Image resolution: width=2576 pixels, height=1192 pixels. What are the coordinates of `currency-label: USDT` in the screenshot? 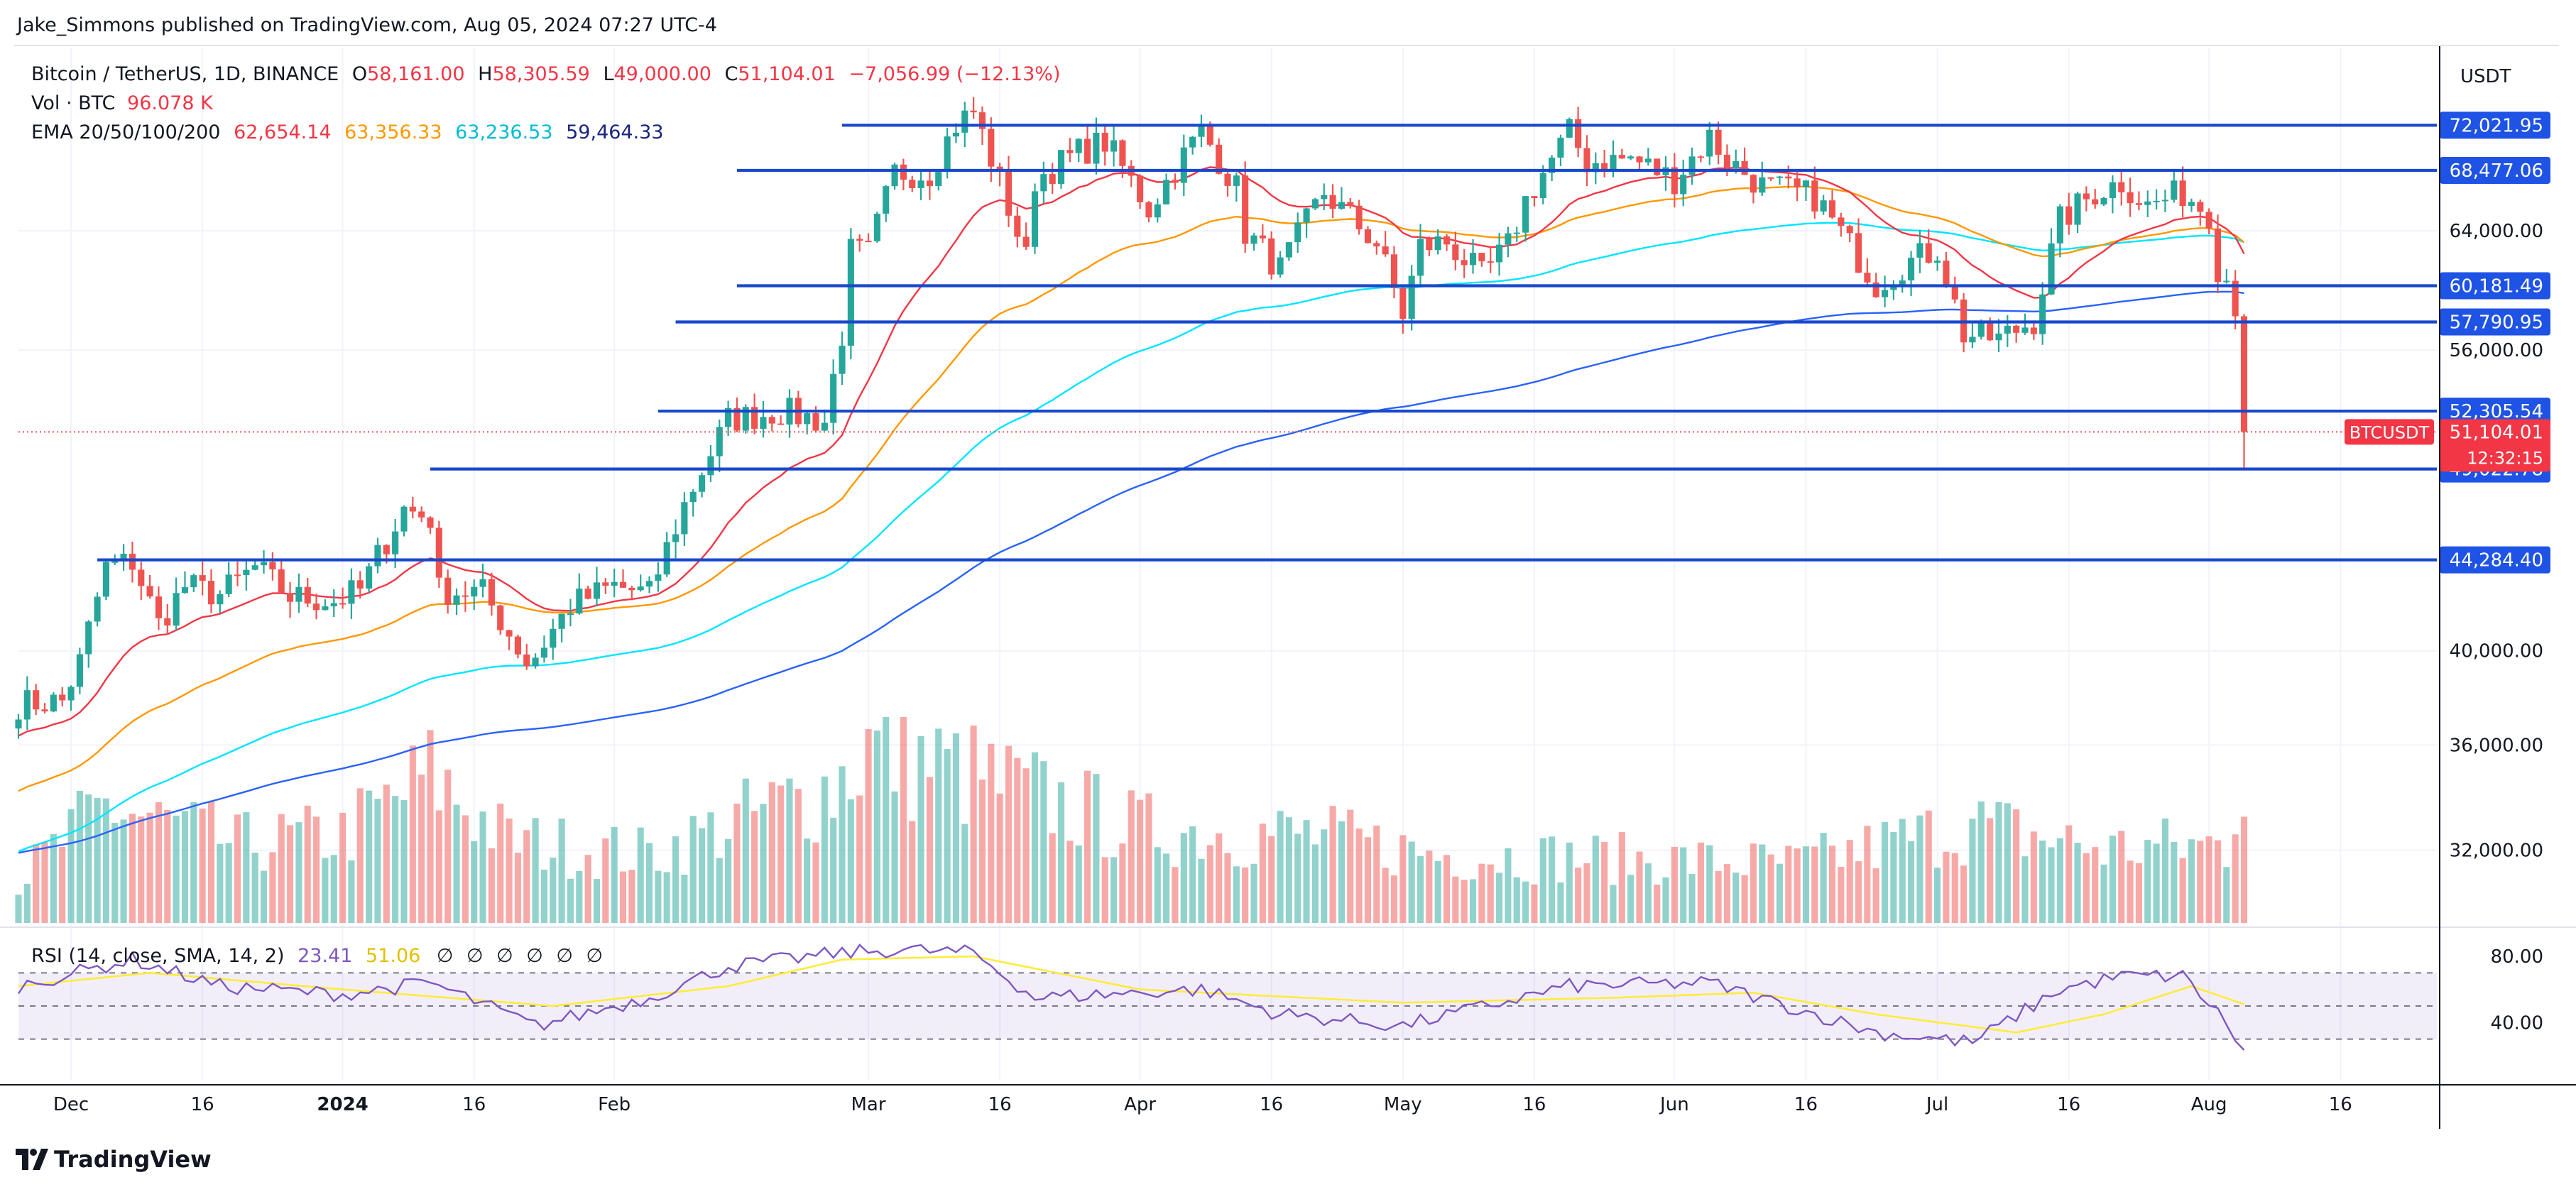 It's located at (2485, 76).